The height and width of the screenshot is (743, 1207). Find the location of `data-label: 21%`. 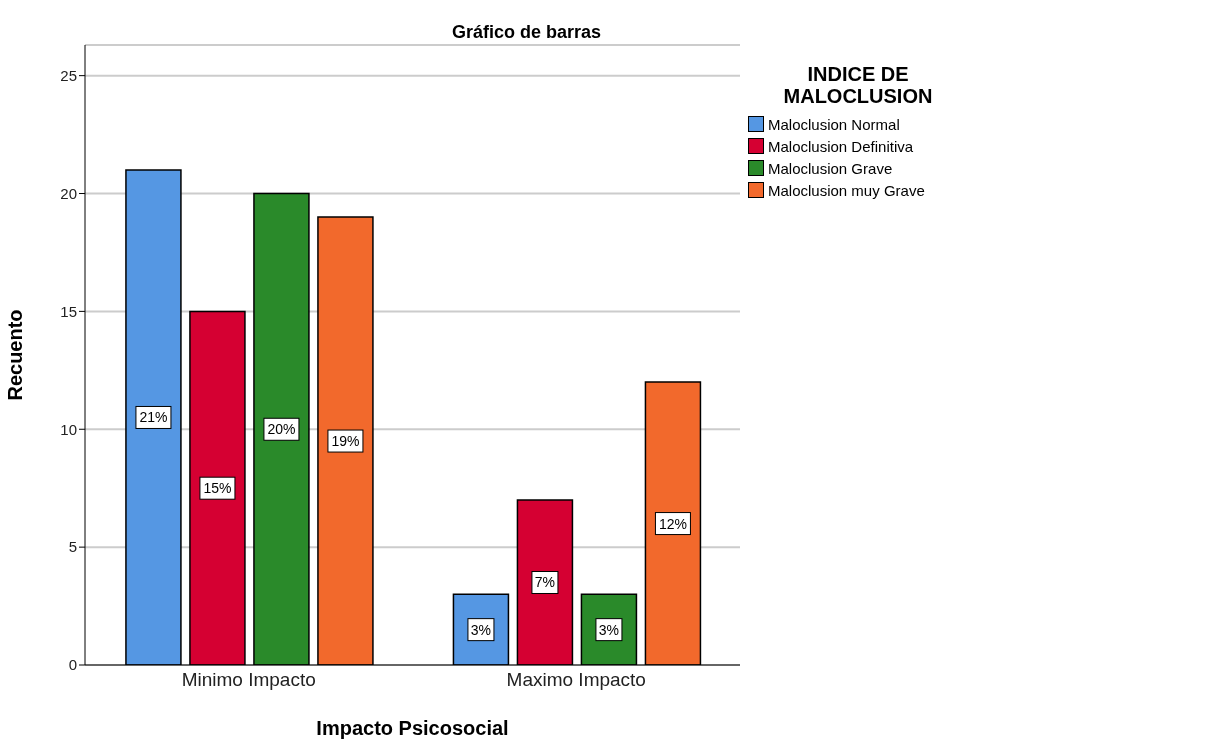

data-label: 21% is located at coordinates (153, 417).